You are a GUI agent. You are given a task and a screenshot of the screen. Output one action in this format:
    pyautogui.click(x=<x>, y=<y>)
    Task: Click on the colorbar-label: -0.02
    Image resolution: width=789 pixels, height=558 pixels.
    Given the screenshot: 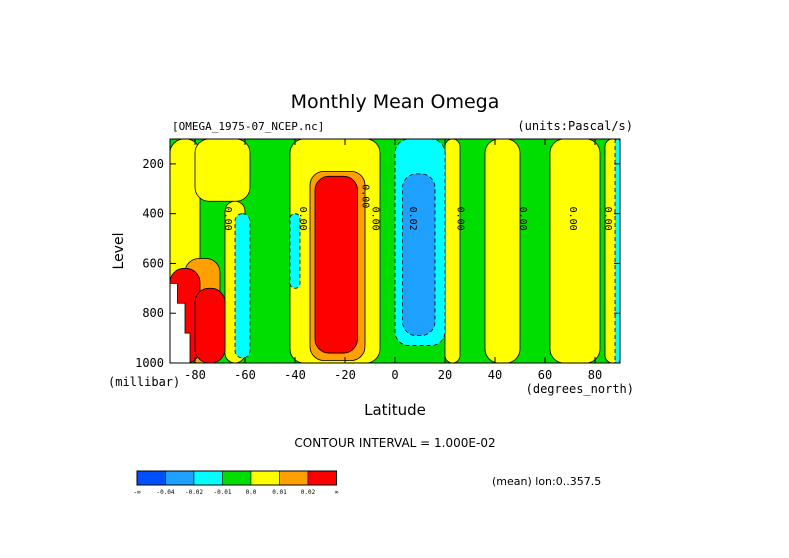 What is the action you would take?
    pyautogui.click(x=194, y=492)
    